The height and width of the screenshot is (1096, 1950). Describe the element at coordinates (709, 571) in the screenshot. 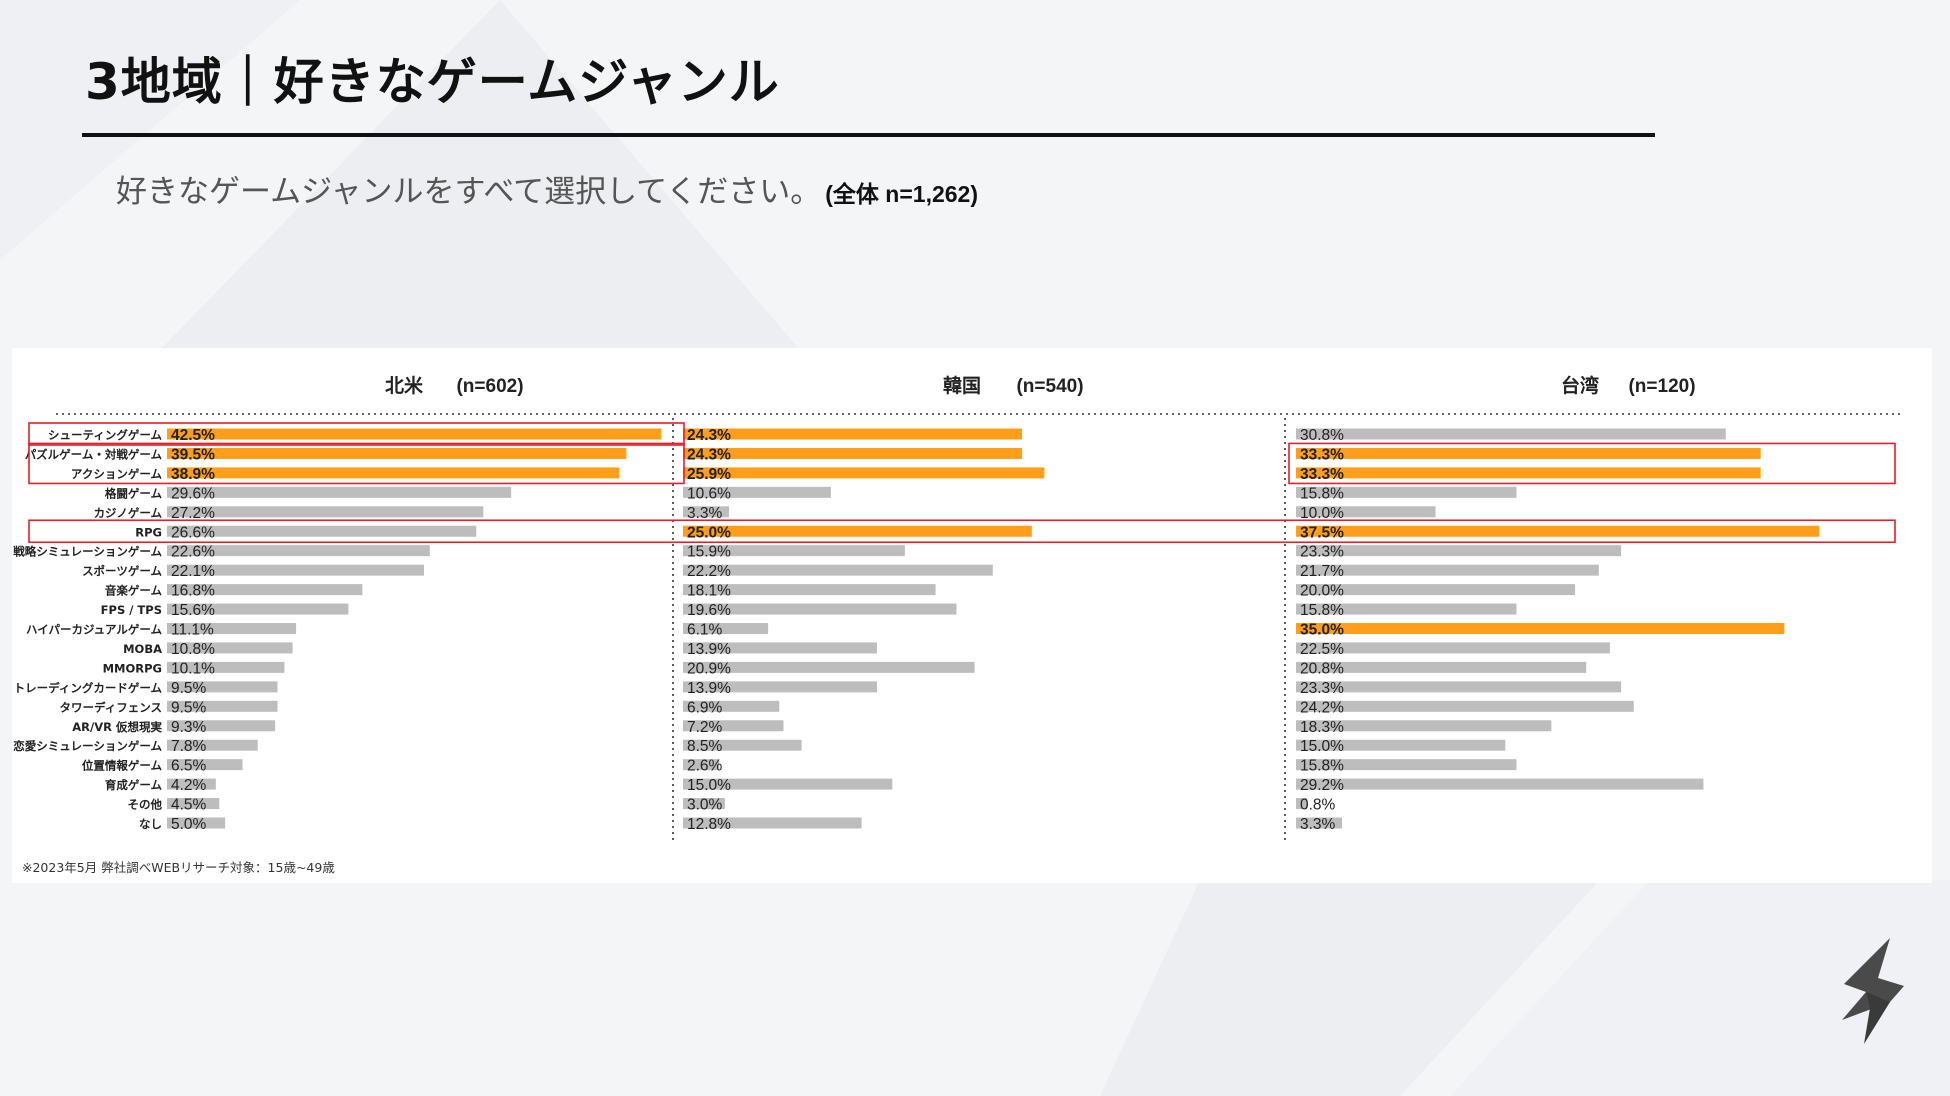

I see `value-label: 22.2%` at that location.